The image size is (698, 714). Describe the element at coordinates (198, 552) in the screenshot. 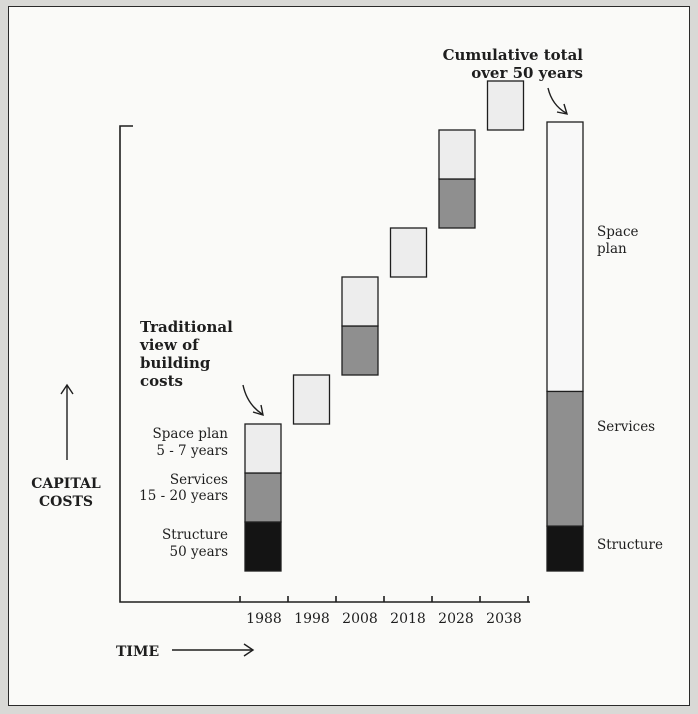

I see `legend-structure-years: 50 years` at that location.